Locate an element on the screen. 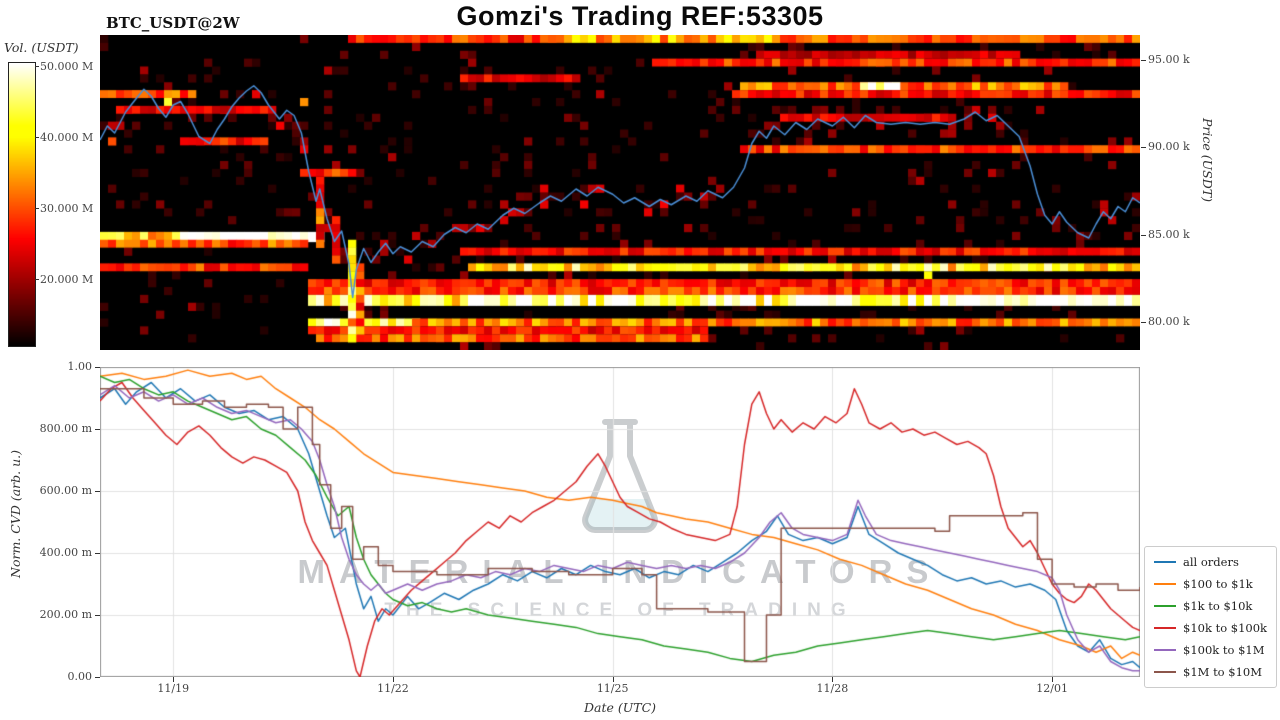 Image resolution: width=1280 pixels, height=720 pixels. date-axis-title: Date (UTC) is located at coordinates (620, 707).